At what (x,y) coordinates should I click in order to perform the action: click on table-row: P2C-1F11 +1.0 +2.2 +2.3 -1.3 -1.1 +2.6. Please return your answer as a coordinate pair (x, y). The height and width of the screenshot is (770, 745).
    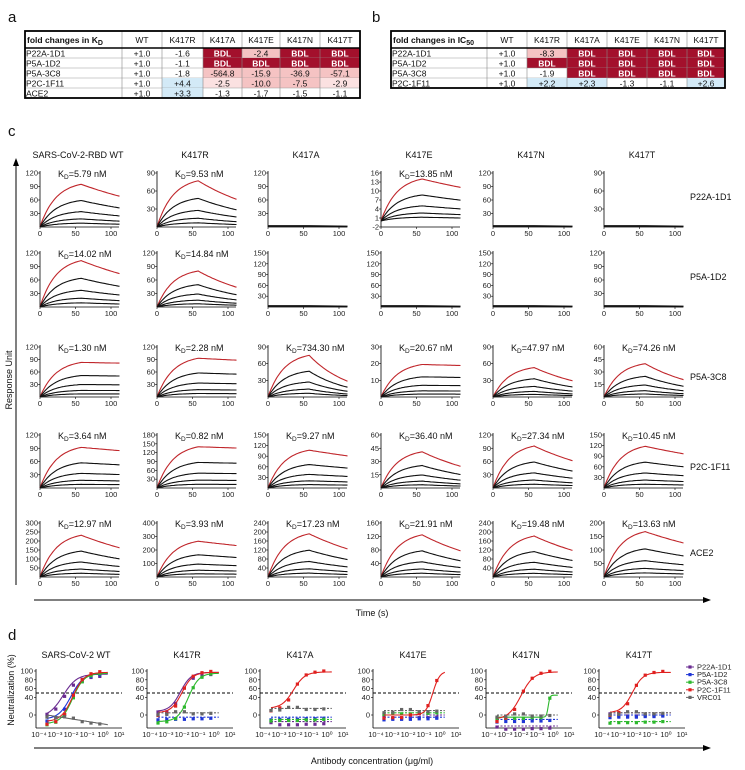
    Looking at the image, I should click on (558, 83).